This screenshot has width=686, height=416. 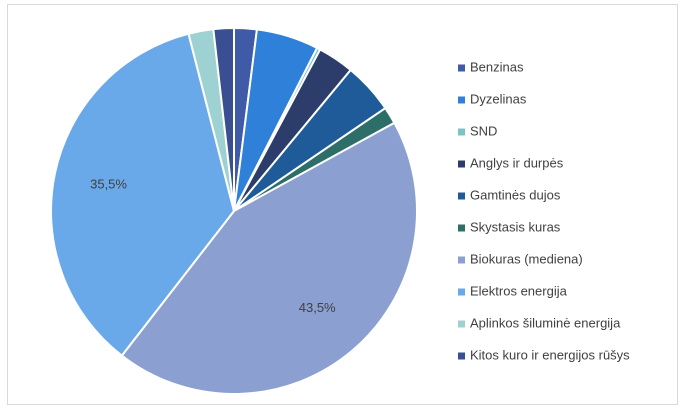 What do you see at coordinates (515, 226) in the screenshot?
I see `legend-label: Skystasis kuras` at bounding box center [515, 226].